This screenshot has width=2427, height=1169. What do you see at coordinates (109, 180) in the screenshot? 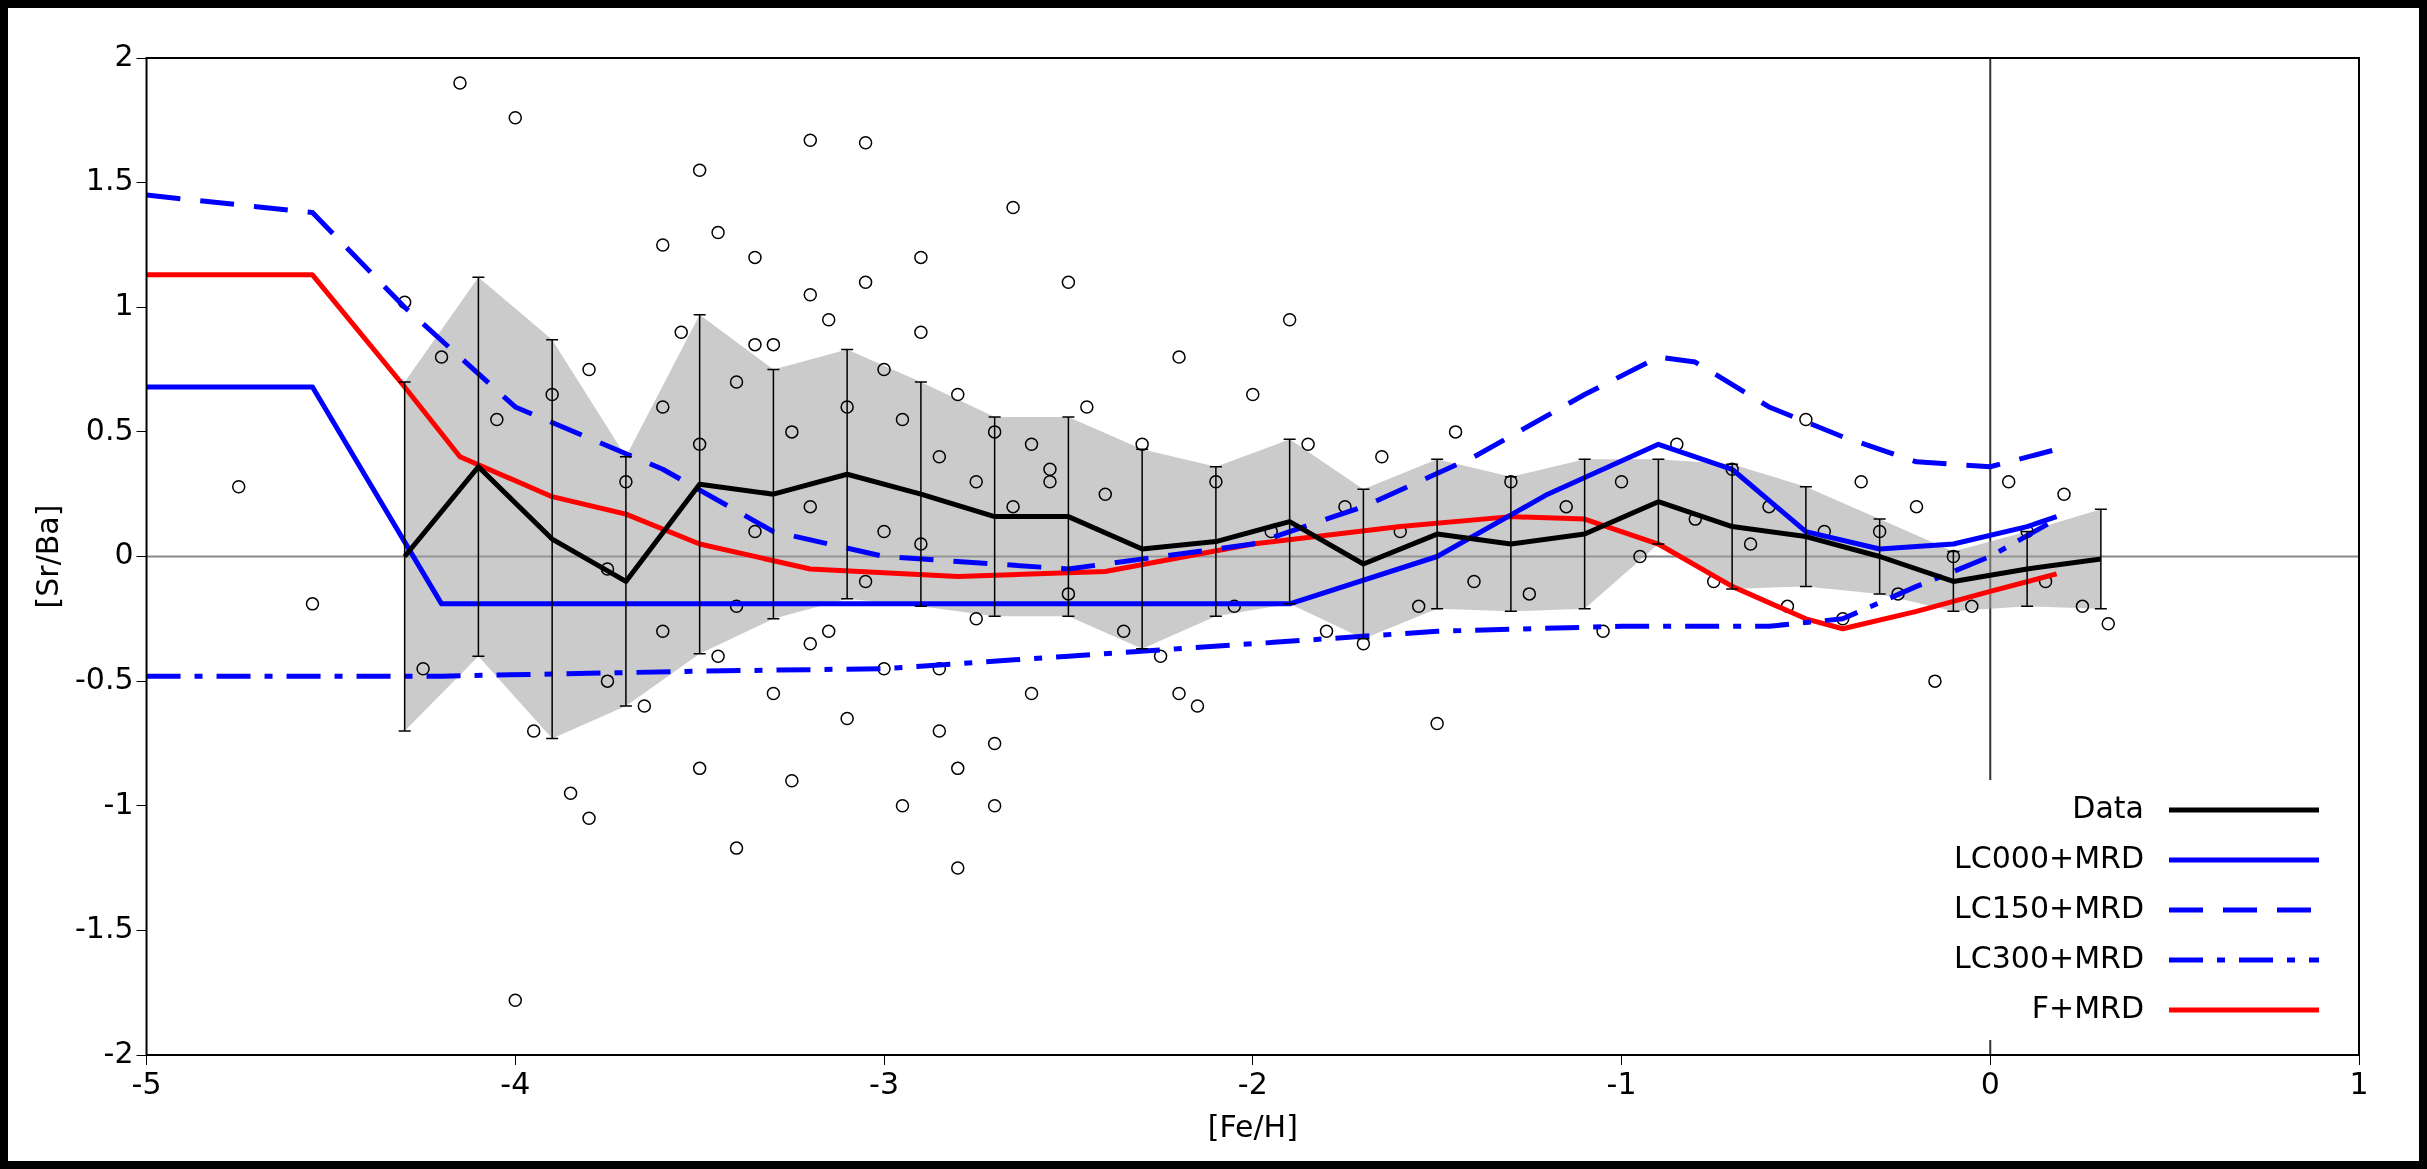
I see `y-tick-label: 1.5` at bounding box center [109, 180].